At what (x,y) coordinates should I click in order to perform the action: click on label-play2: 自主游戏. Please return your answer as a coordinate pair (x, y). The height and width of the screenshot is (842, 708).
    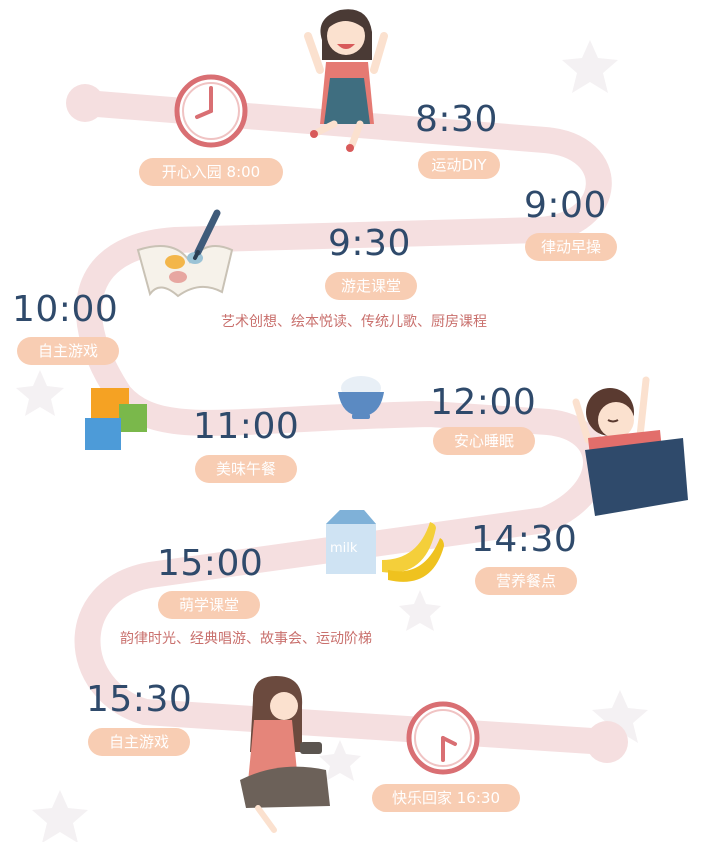
    Looking at the image, I should click on (139, 742).